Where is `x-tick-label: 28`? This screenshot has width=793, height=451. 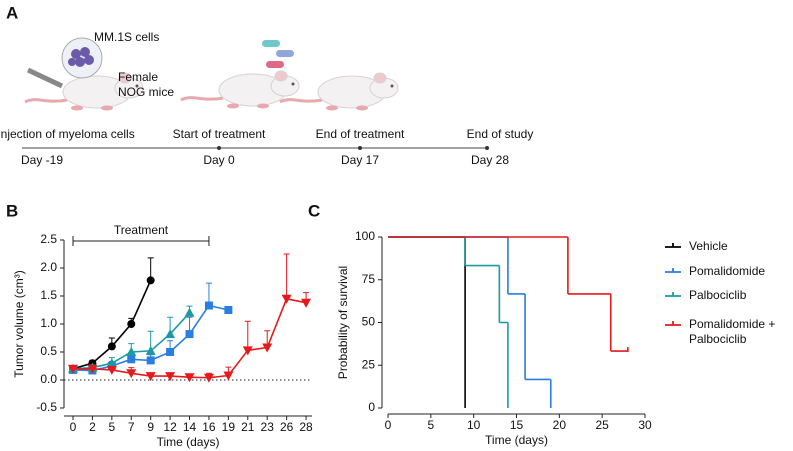
x-tick-label: 28 is located at coordinates (306, 427).